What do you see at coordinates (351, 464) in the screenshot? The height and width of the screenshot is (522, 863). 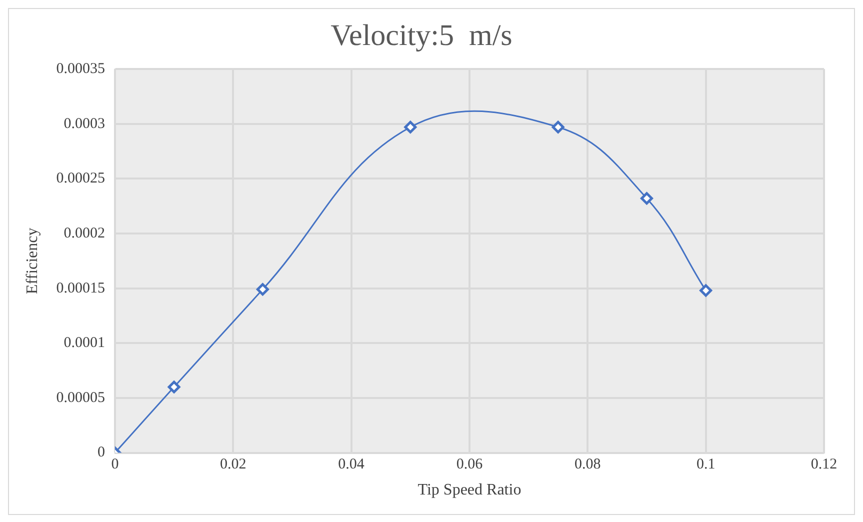 I see `x-tick-label: 0.04` at bounding box center [351, 464].